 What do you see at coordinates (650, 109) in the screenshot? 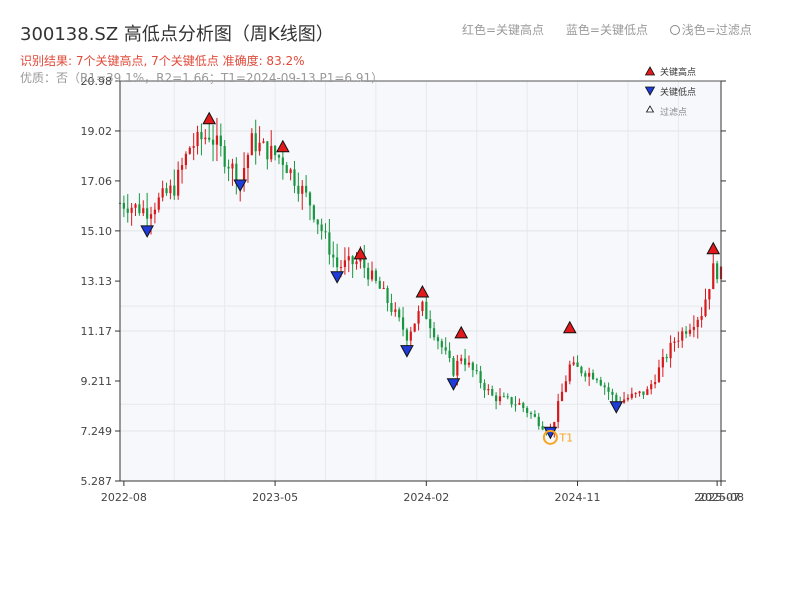
I see `legend-filter-icon` at bounding box center [650, 109].